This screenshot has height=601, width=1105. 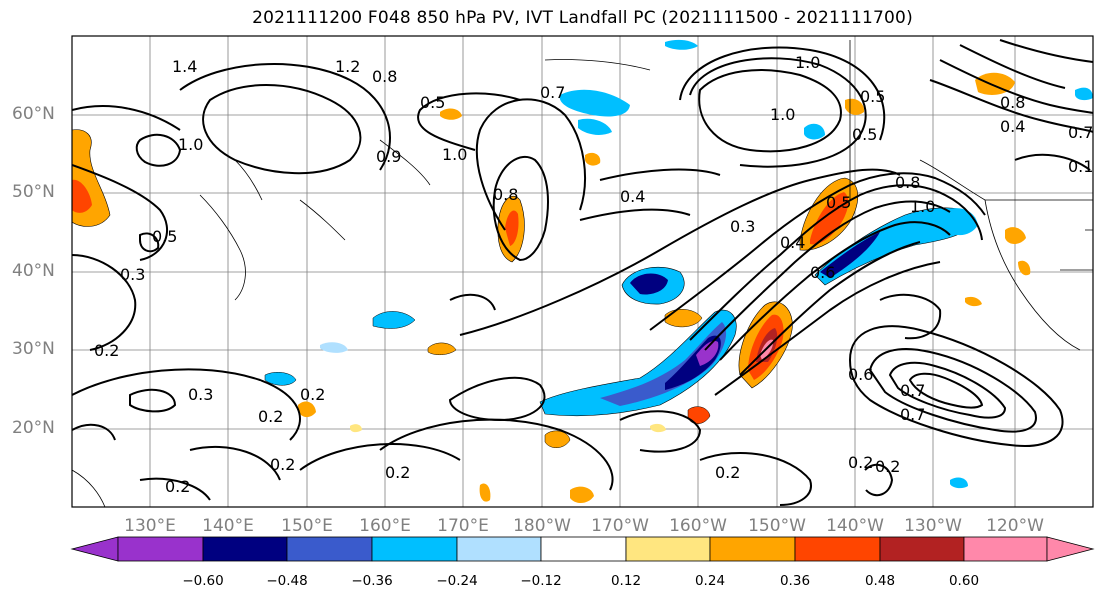 I want to click on ne-positive-core, so click(x=829, y=218).